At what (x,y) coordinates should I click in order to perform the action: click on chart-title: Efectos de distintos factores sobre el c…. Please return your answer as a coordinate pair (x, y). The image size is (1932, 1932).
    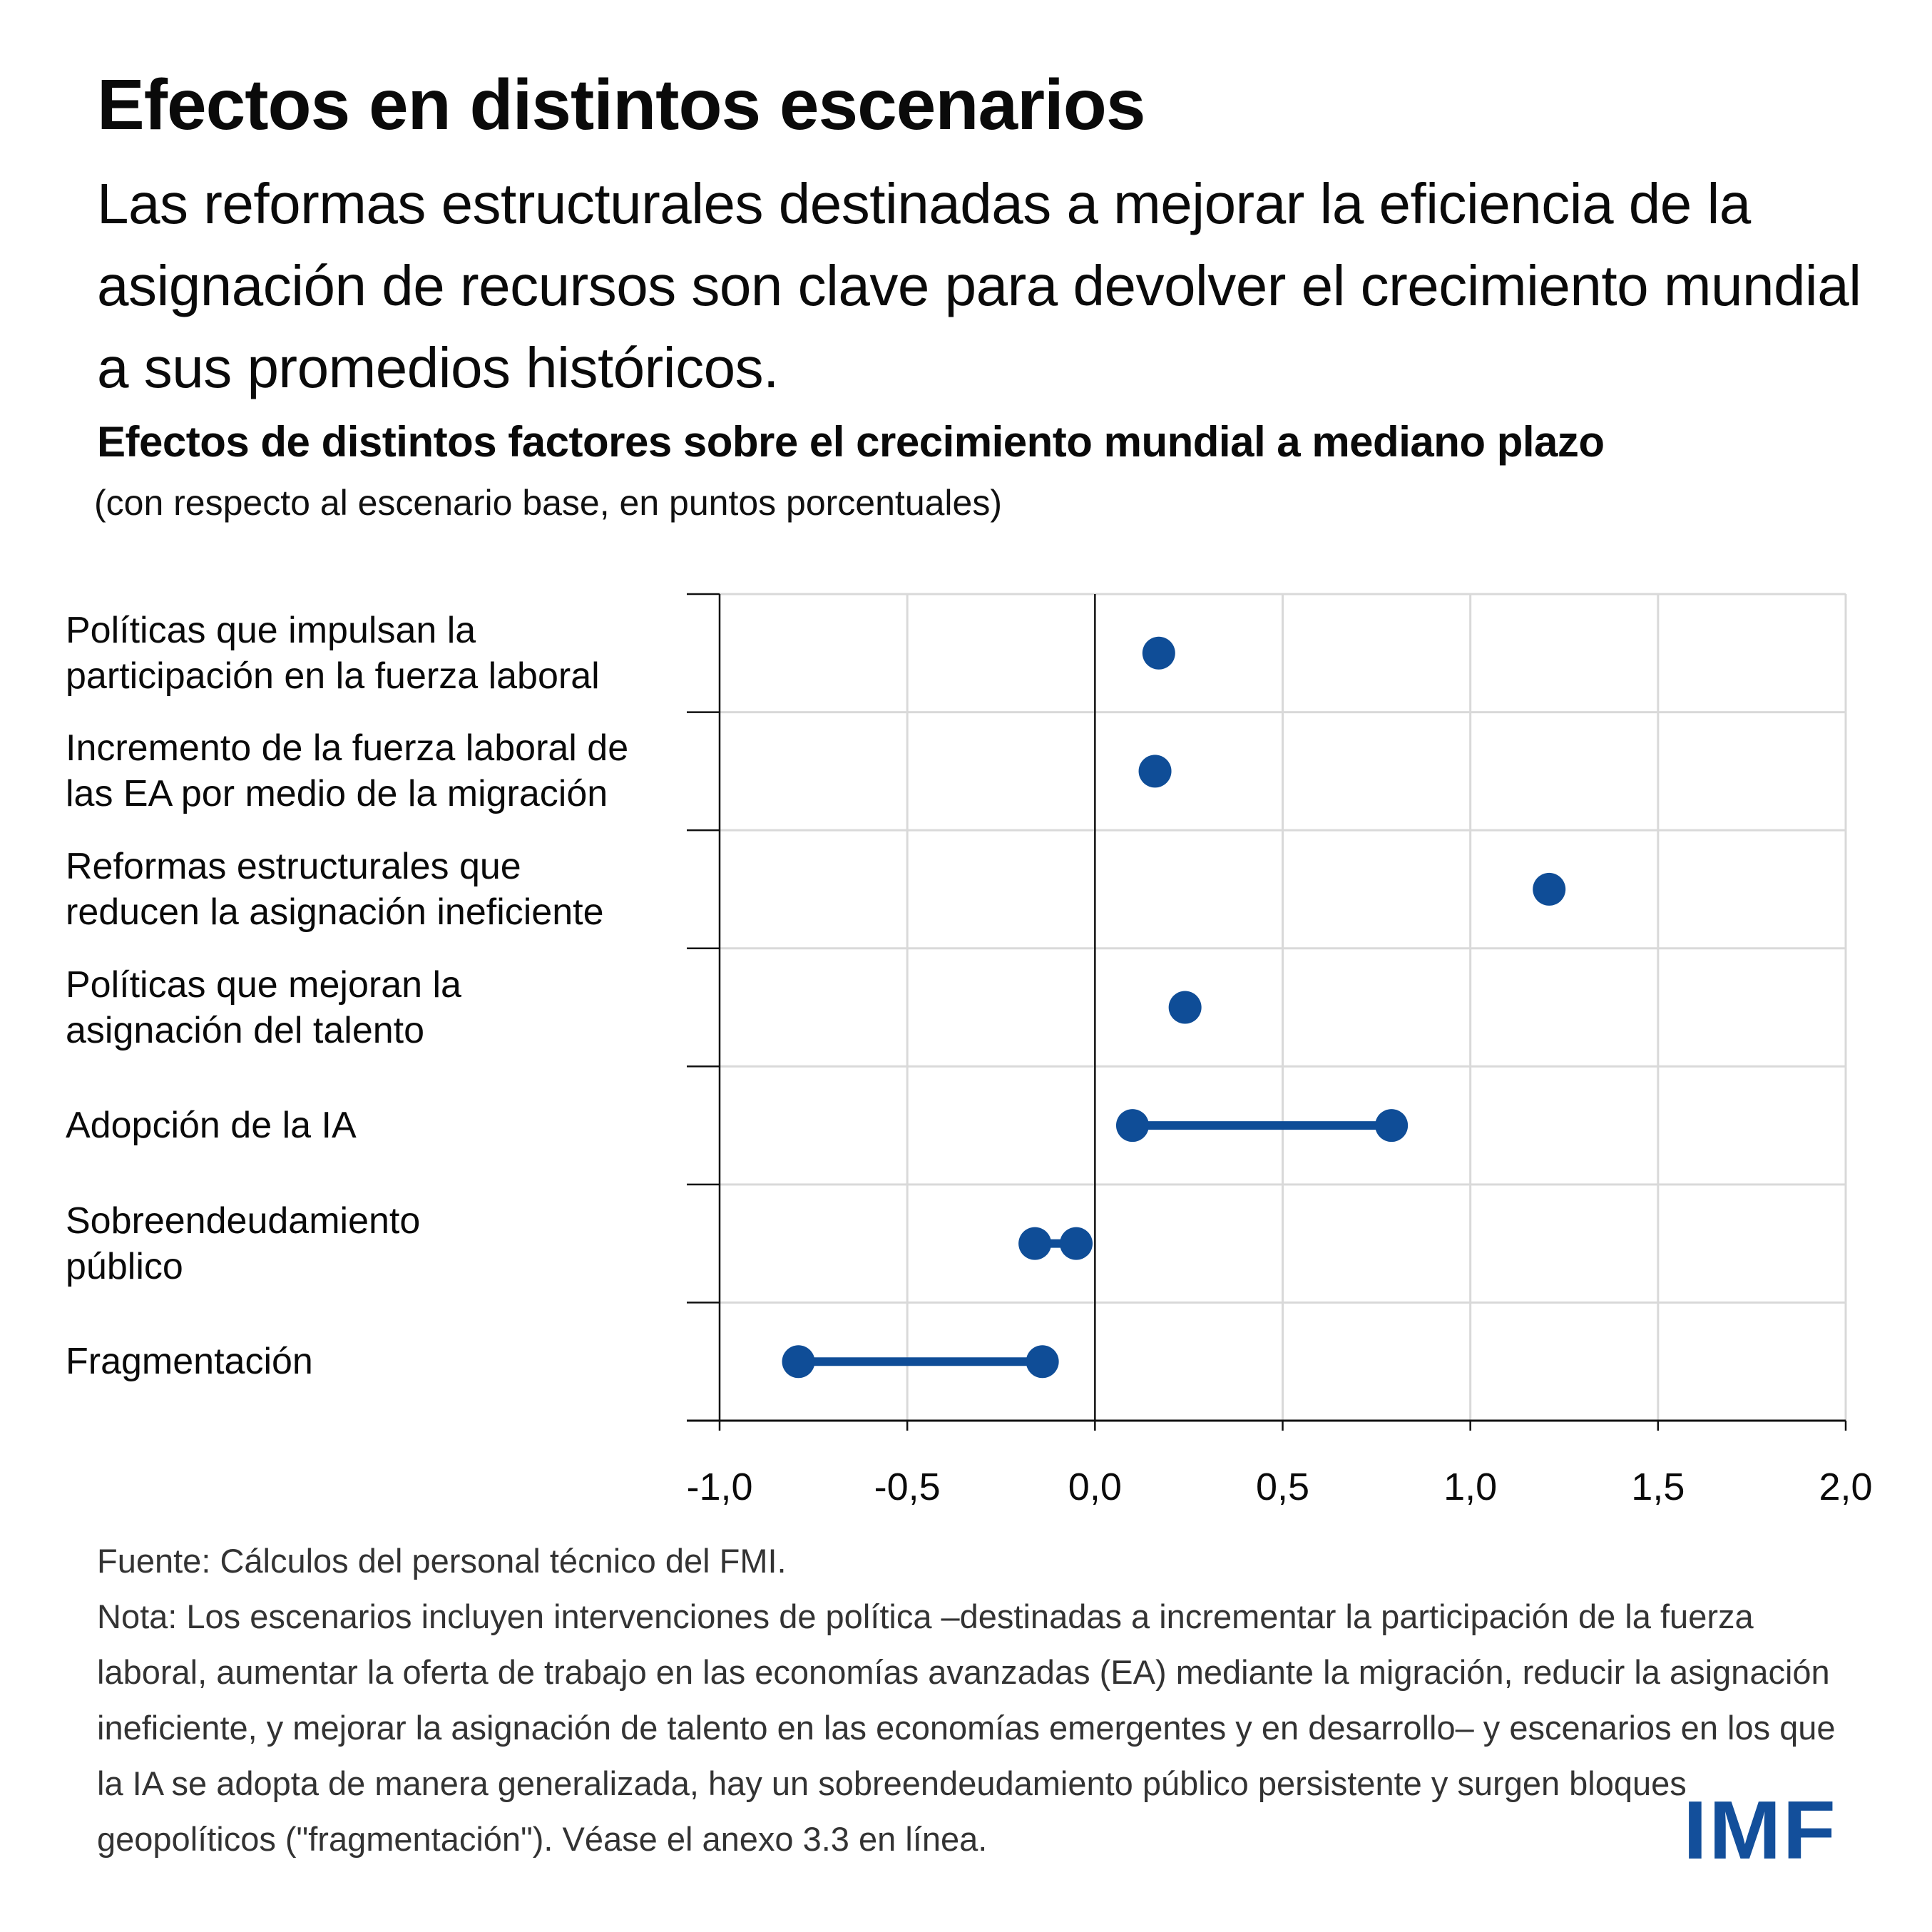
    Looking at the image, I should click on (851, 442).